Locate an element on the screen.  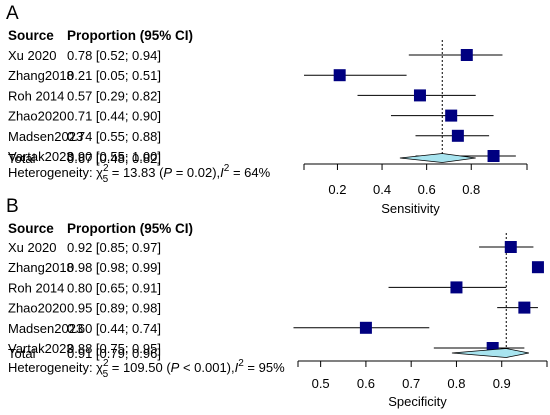
study-ci-text: 0.21 [0.05; 0.51] is located at coordinates (114, 75).